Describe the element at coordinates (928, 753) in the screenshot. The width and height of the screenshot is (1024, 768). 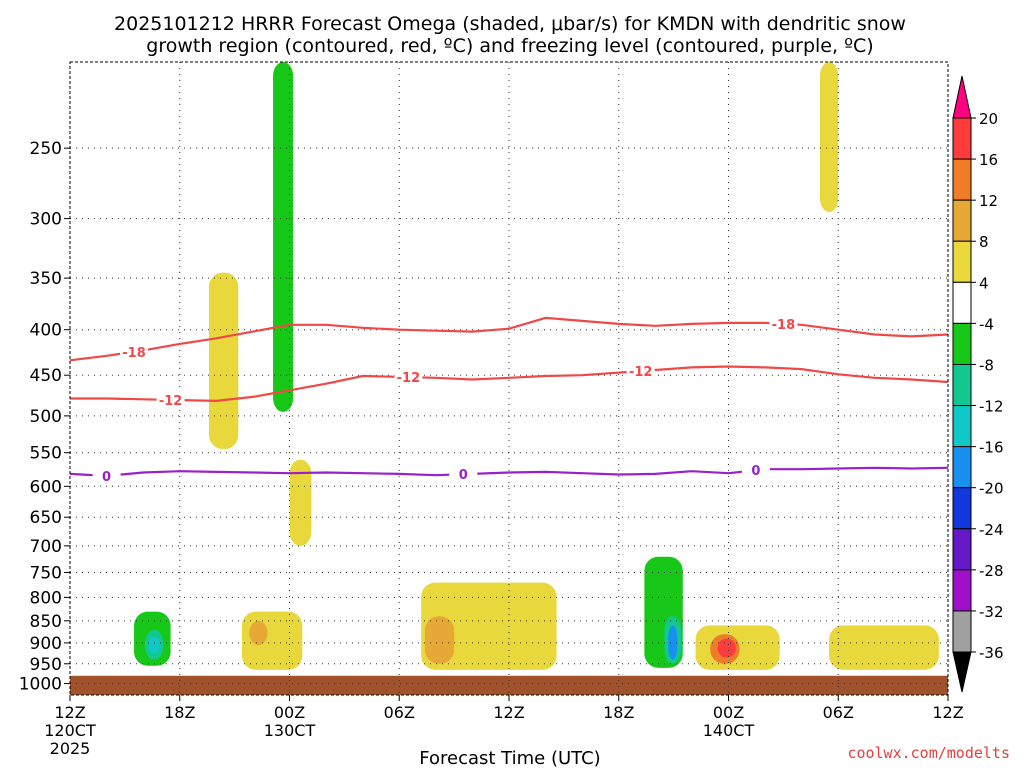
I see `watermark: coolwx.com/modelts` at that location.